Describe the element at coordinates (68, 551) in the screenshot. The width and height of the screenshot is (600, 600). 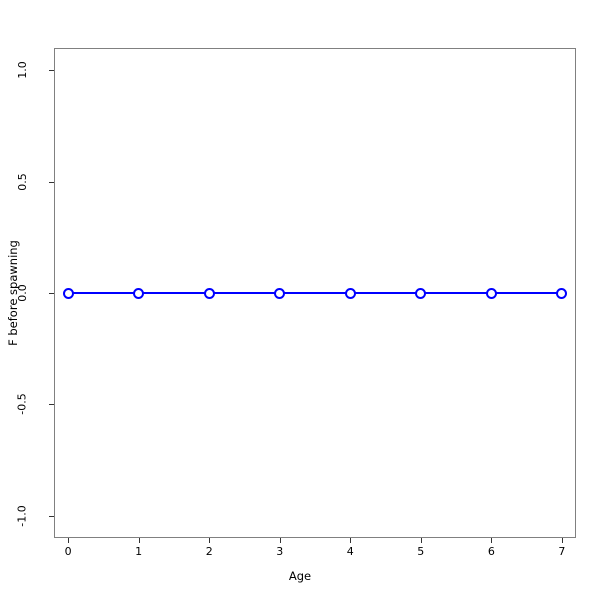
I see `x-axis-tick-label: 0` at that location.